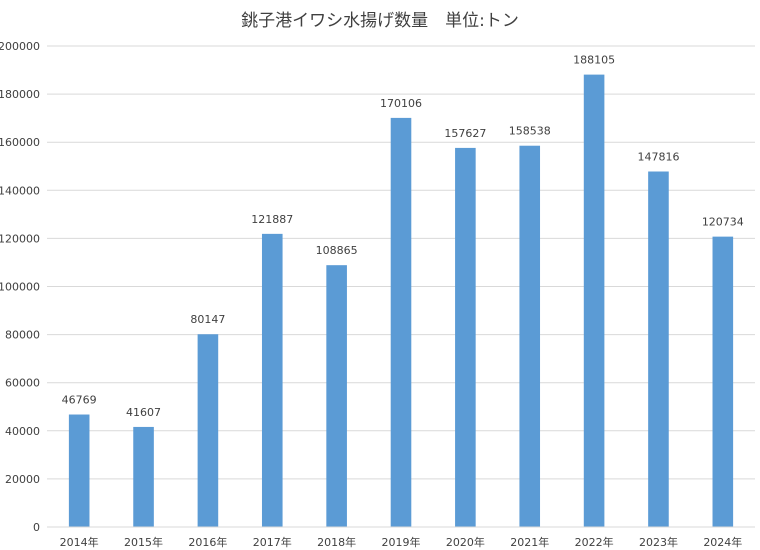 This screenshot has height=550, width=760. Describe the element at coordinates (658, 157) in the screenshot. I see `data-label: 147816` at that location.